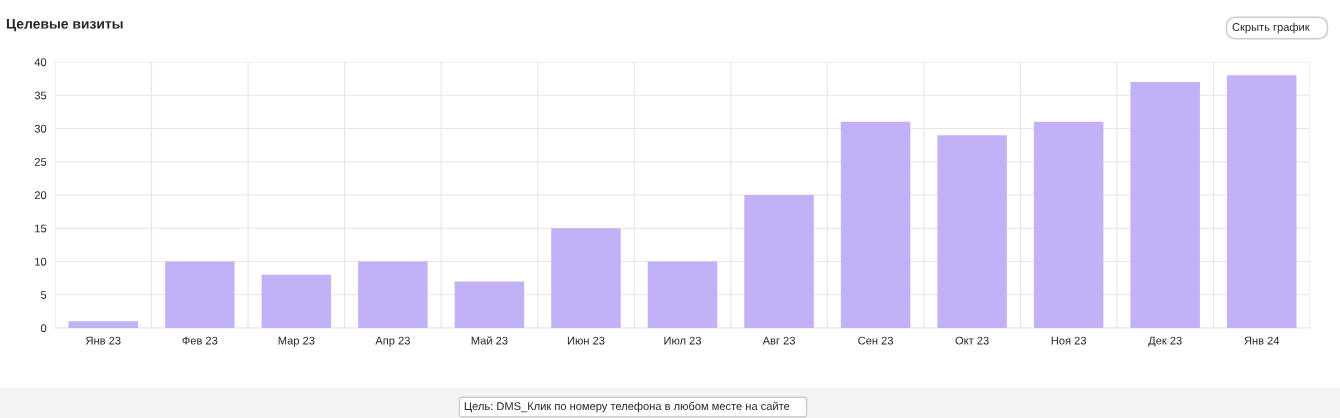 Image resolution: width=1340 pixels, height=418 pixels. I want to click on x-tick-label: Янв 23, so click(103, 340).